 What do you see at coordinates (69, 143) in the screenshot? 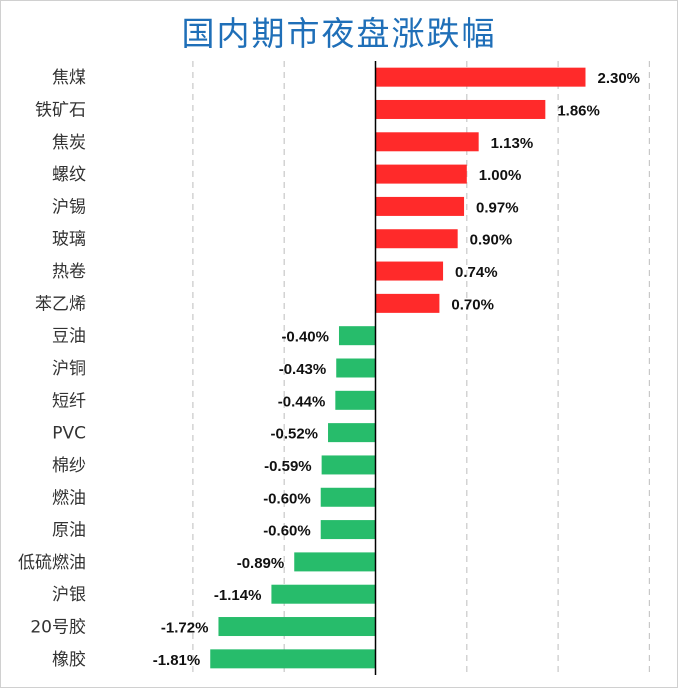
I see `category-label-2: 焦炭` at bounding box center [69, 143].